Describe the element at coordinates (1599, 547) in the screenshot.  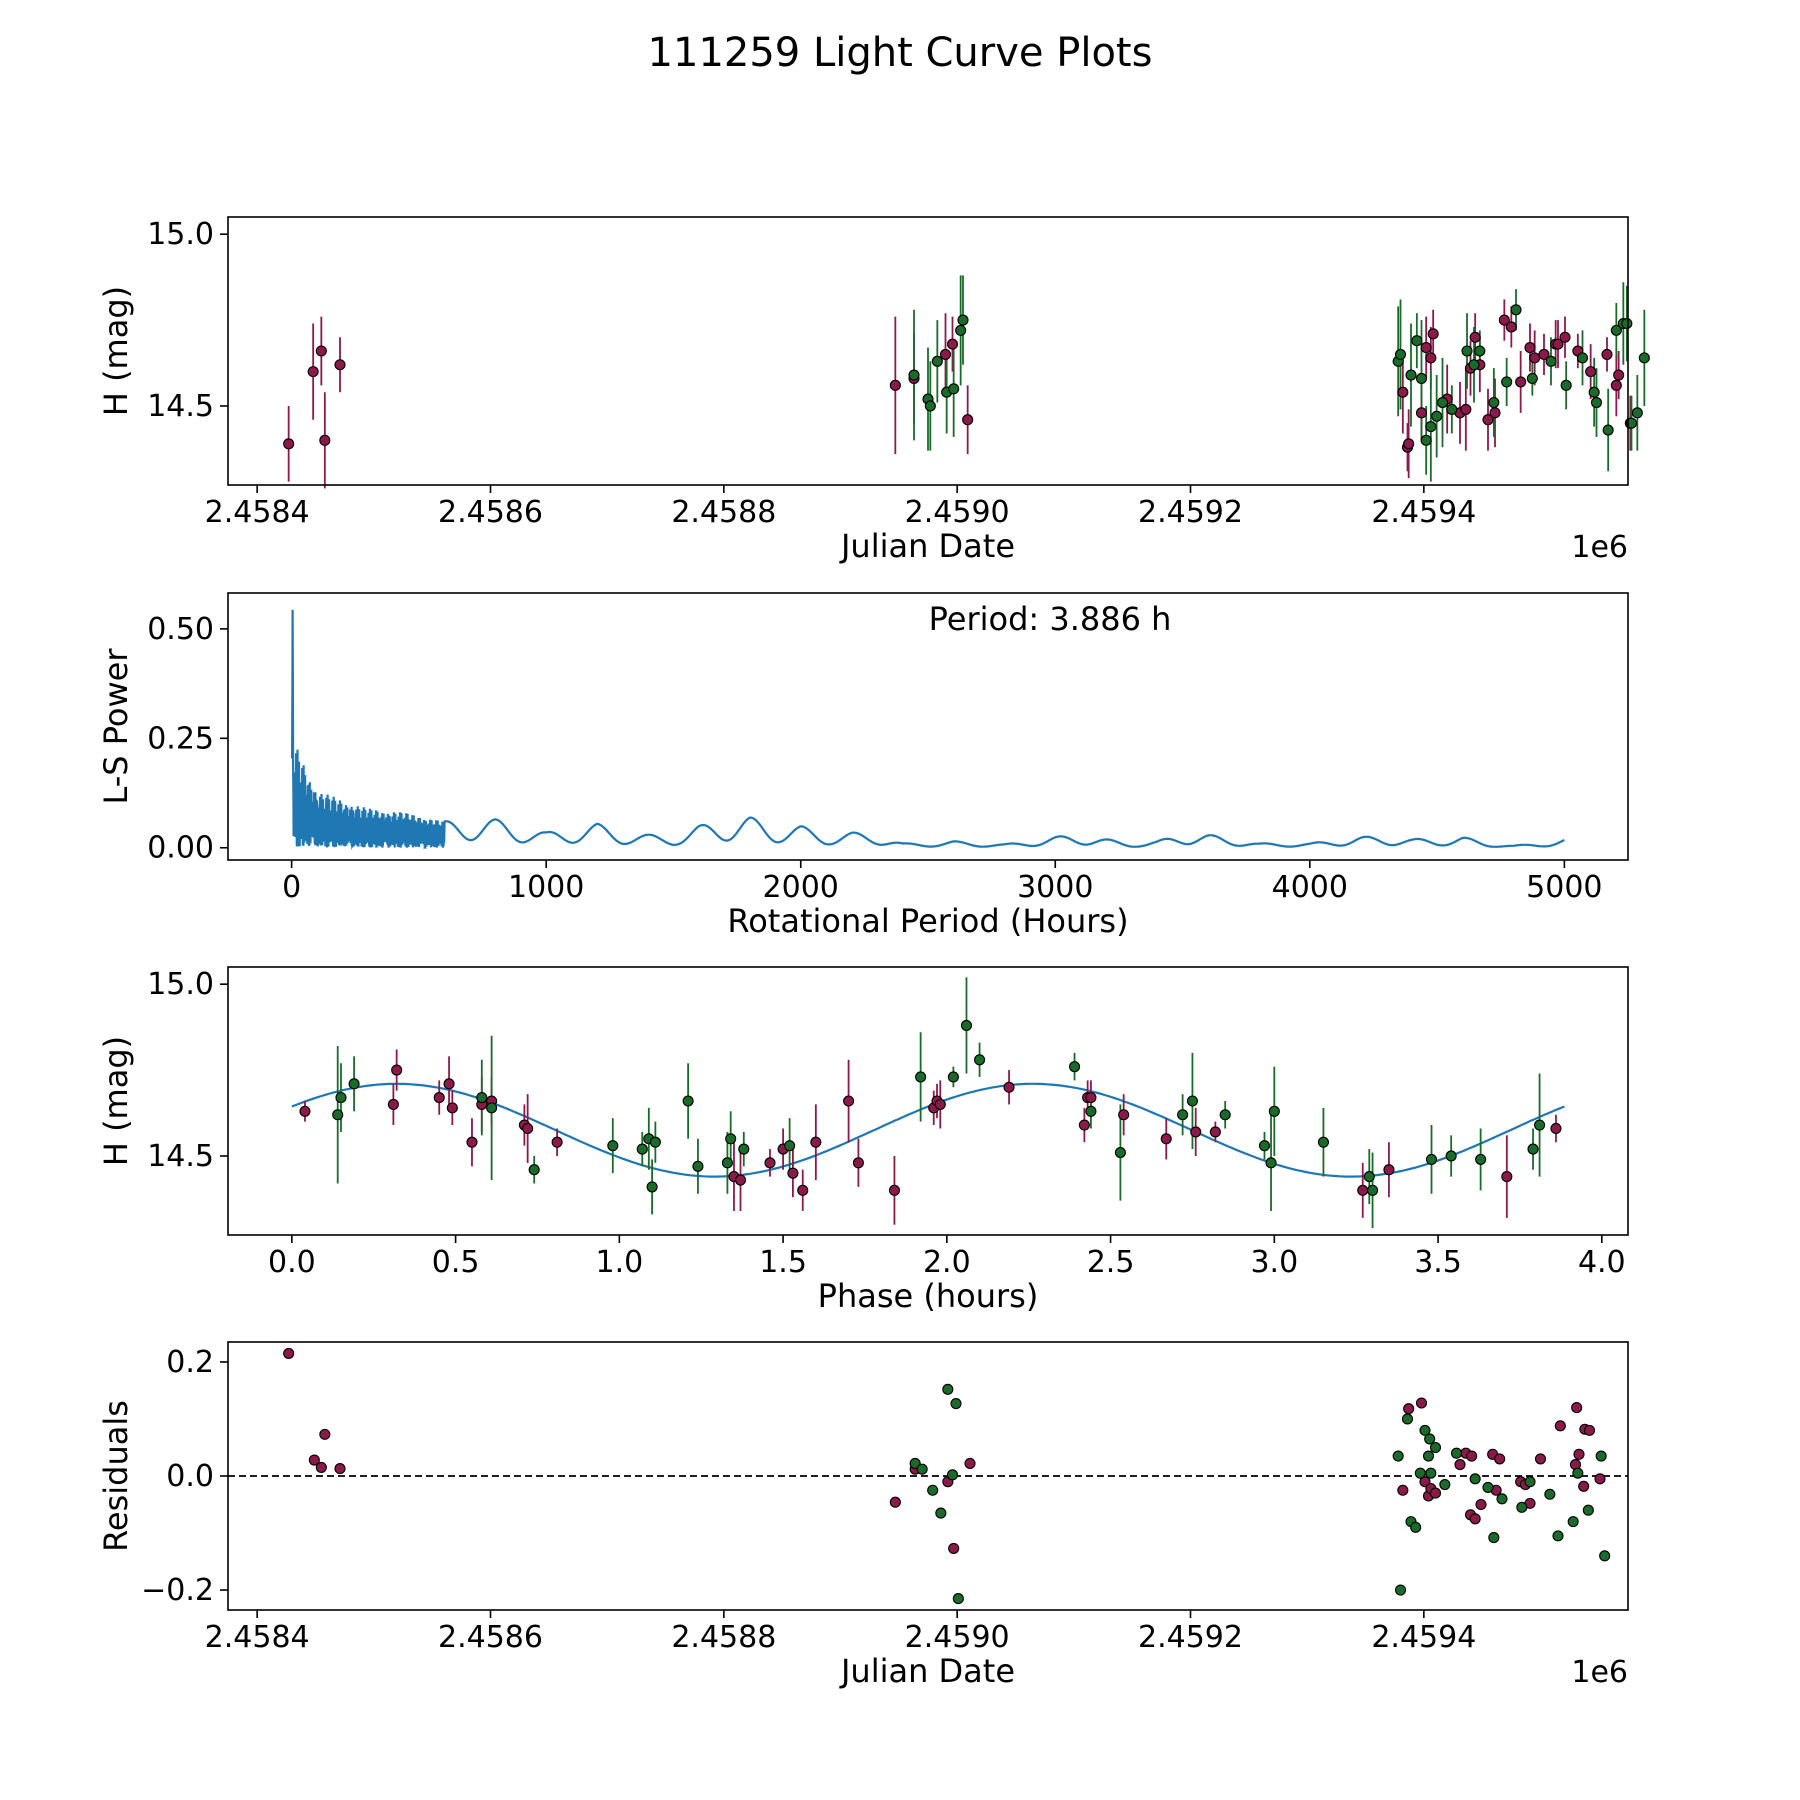
I see `x-offset-label: 1e6` at that location.